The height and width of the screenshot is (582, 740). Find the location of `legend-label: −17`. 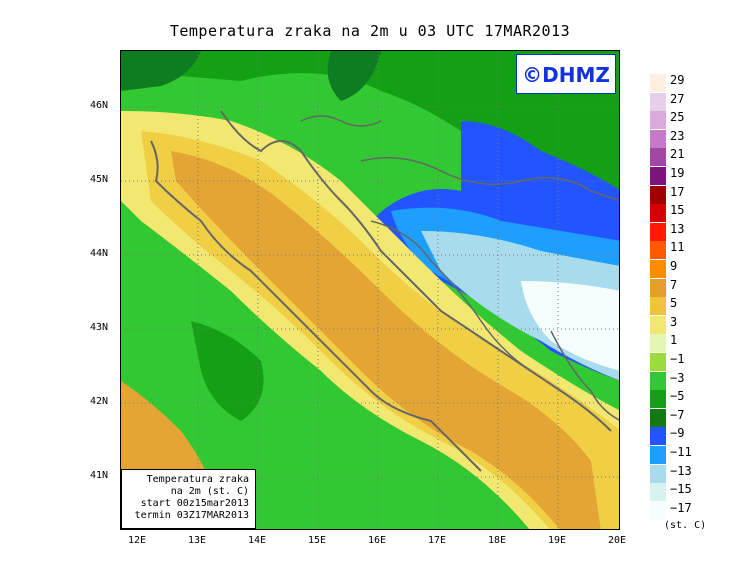

legend-label: −17 is located at coordinates (681, 507).